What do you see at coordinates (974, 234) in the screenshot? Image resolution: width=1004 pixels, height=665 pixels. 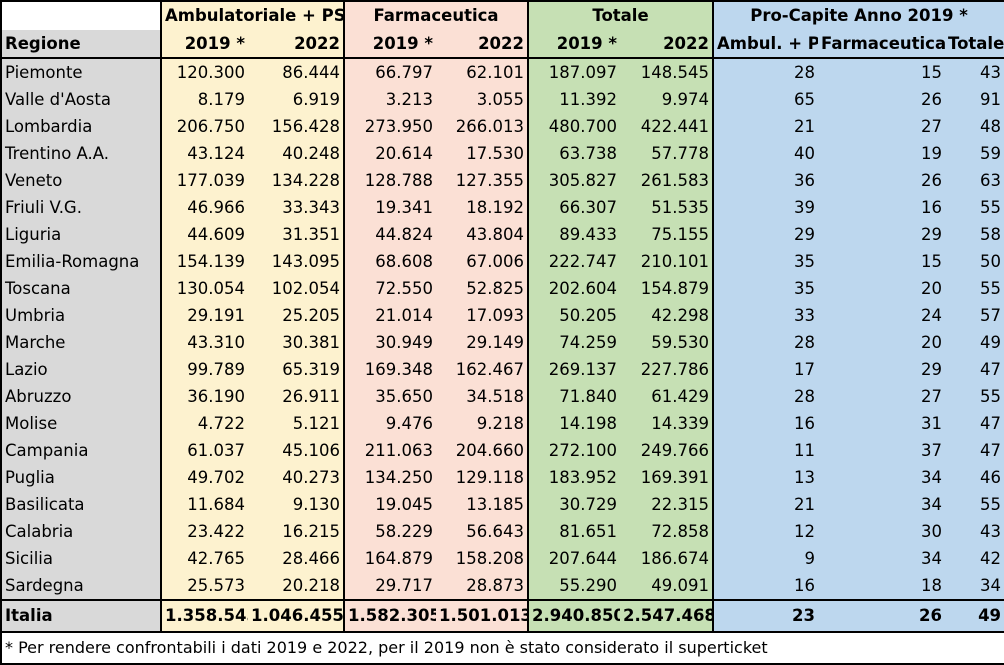 I see `cell-pc-tot: 58` at bounding box center [974, 234].